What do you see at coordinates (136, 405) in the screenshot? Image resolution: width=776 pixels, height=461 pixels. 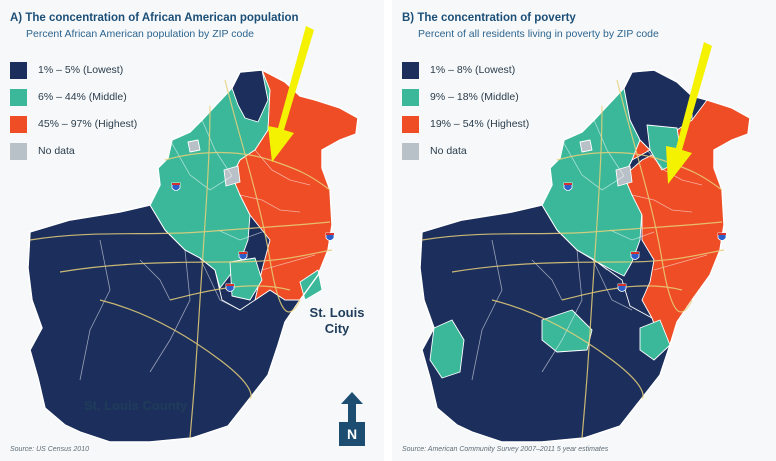 I see `st-louis-county-label: St. Louis County` at bounding box center [136, 405].